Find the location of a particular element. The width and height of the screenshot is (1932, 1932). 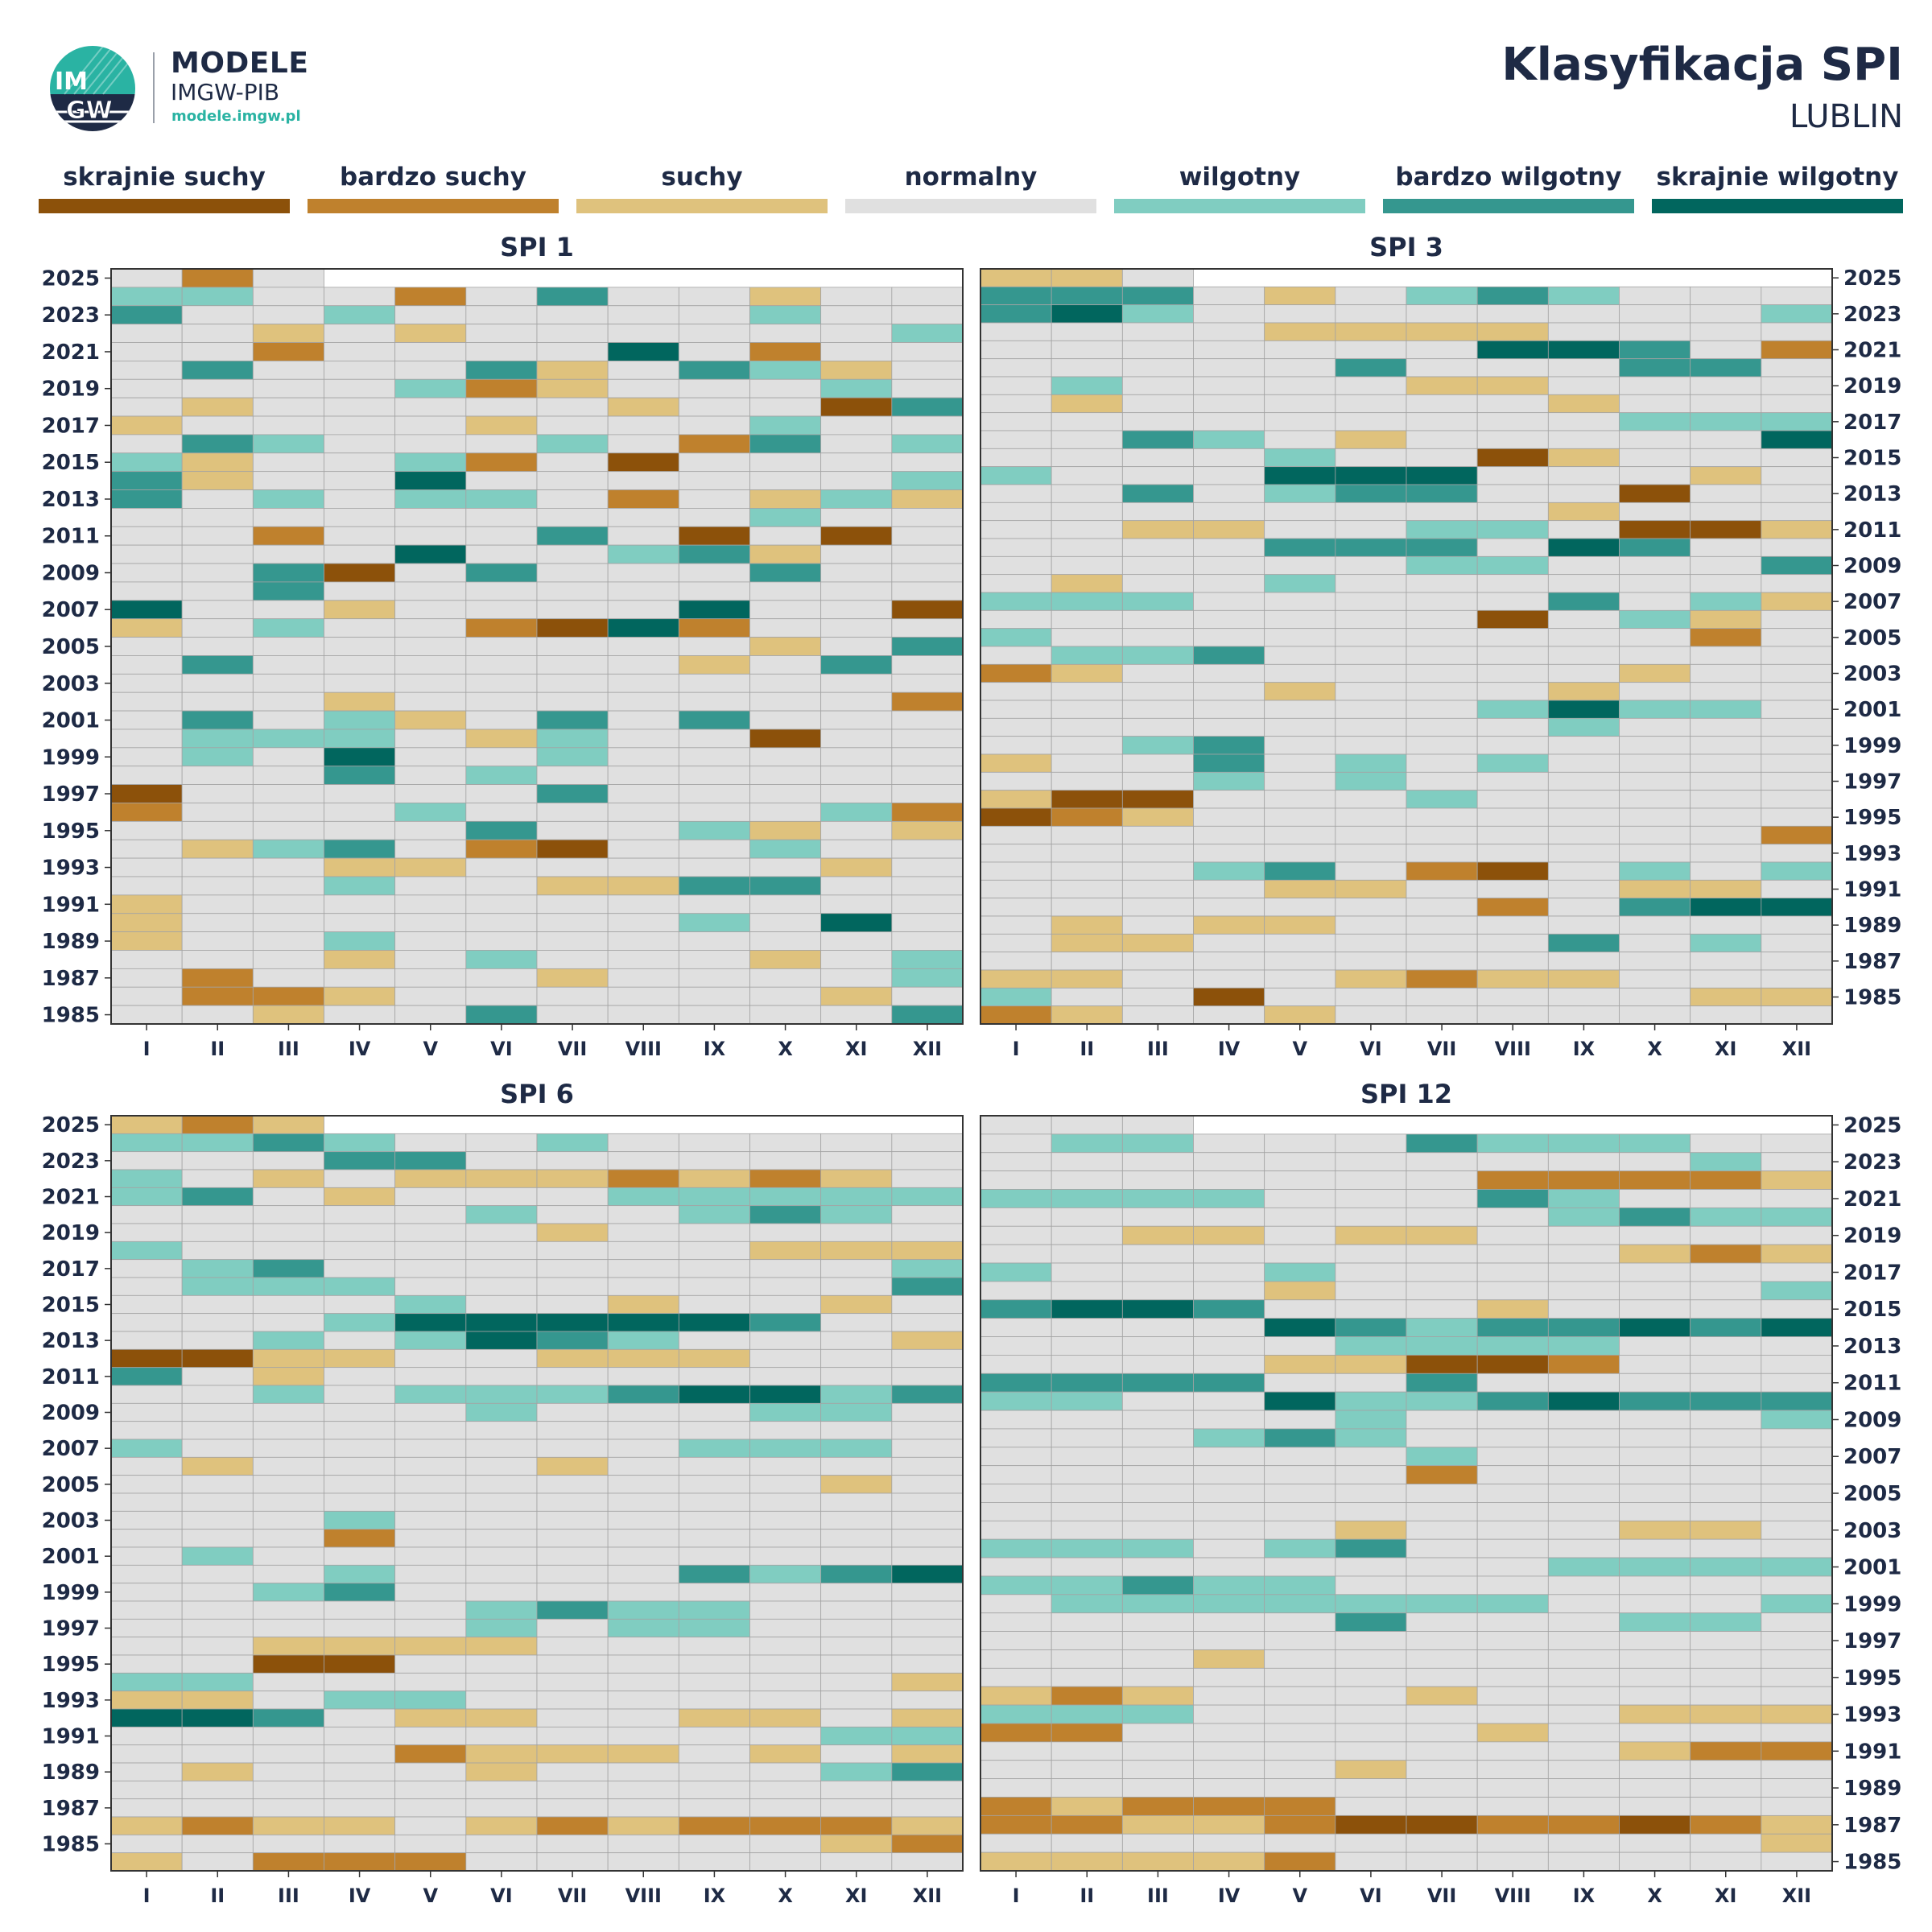

x-tick-label: V is located at coordinates (1299, 1049).